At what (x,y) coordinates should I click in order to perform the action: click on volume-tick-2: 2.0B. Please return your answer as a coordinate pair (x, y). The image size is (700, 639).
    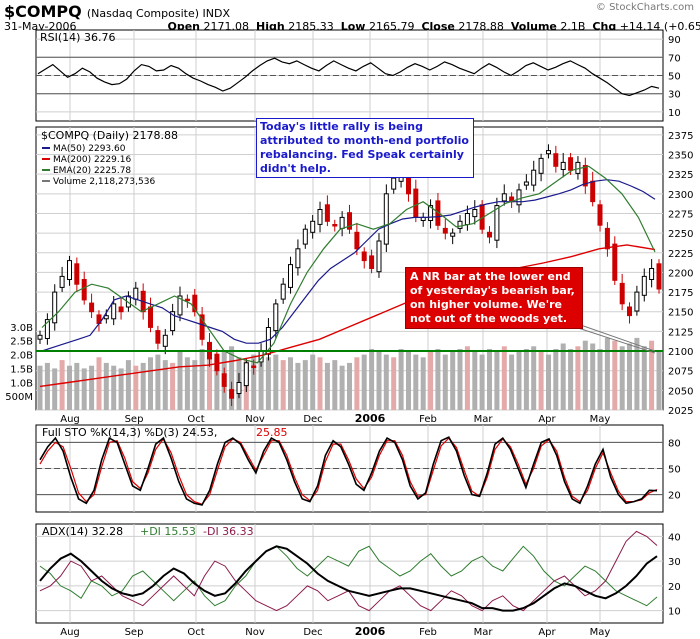
    Looking at the image, I should click on (21, 356).